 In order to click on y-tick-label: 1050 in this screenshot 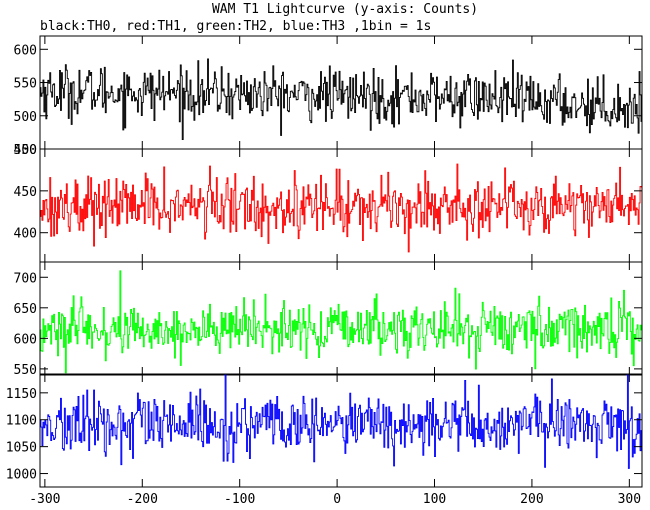, I will do `click(21, 448)`.